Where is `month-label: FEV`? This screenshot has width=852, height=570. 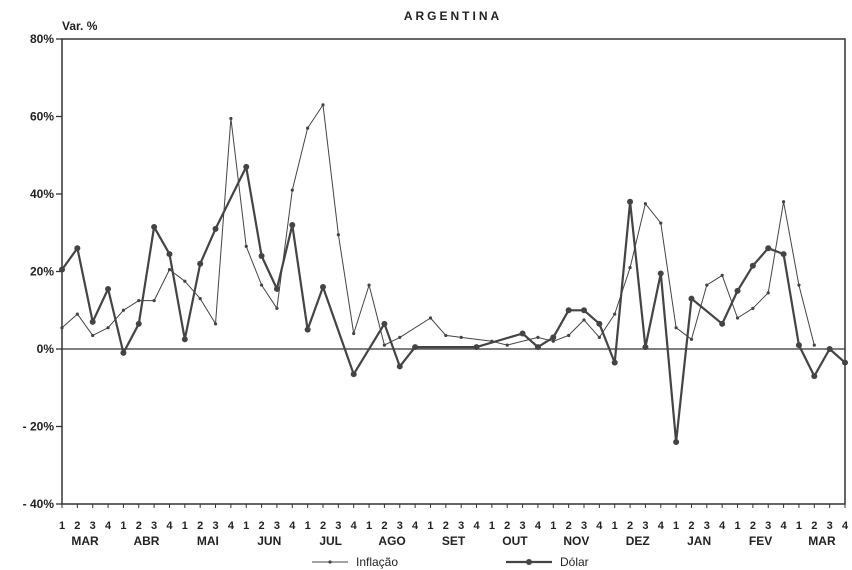 month-label: FEV is located at coordinates (760, 541).